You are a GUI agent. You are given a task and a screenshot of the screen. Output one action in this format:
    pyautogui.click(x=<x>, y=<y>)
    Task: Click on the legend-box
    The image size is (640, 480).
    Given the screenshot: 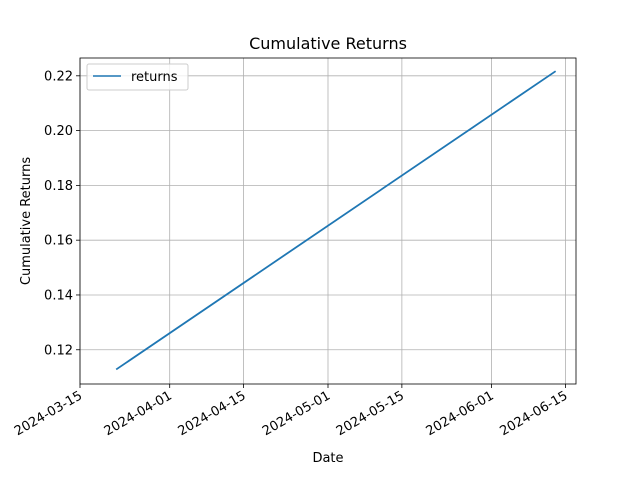 What is the action you would take?
    pyautogui.click(x=137, y=77)
    